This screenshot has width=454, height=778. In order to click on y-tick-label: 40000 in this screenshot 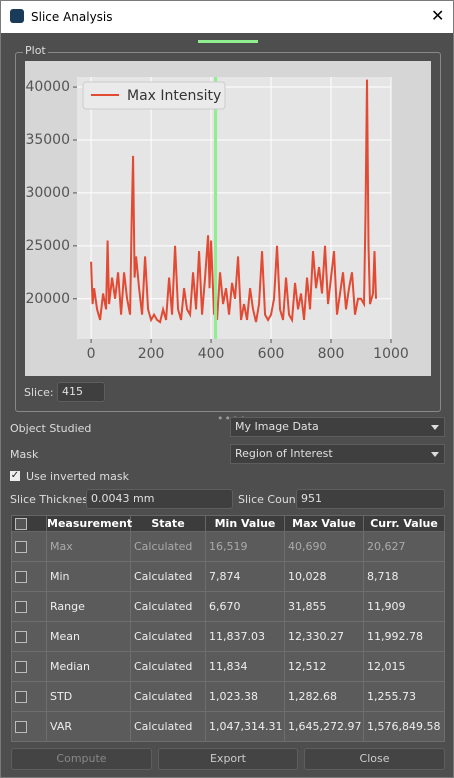, I will do `click(47, 87)`.